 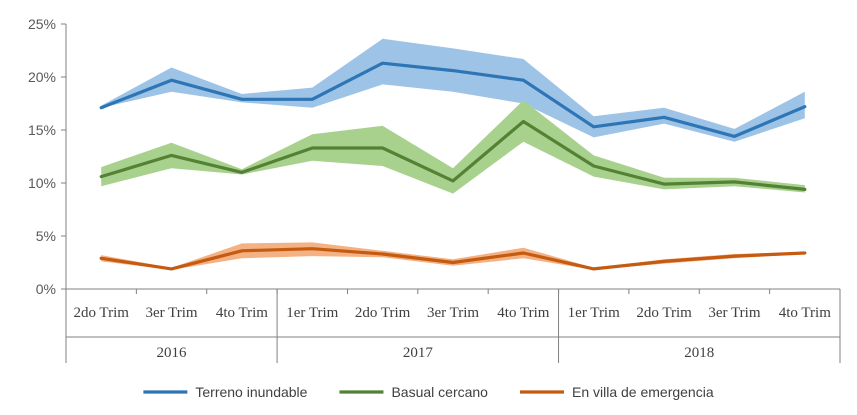 What do you see at coordinates (251, 392) in the screenshot?
I see `legend-label: Terreno inundable` at bounding box center [251, 392].